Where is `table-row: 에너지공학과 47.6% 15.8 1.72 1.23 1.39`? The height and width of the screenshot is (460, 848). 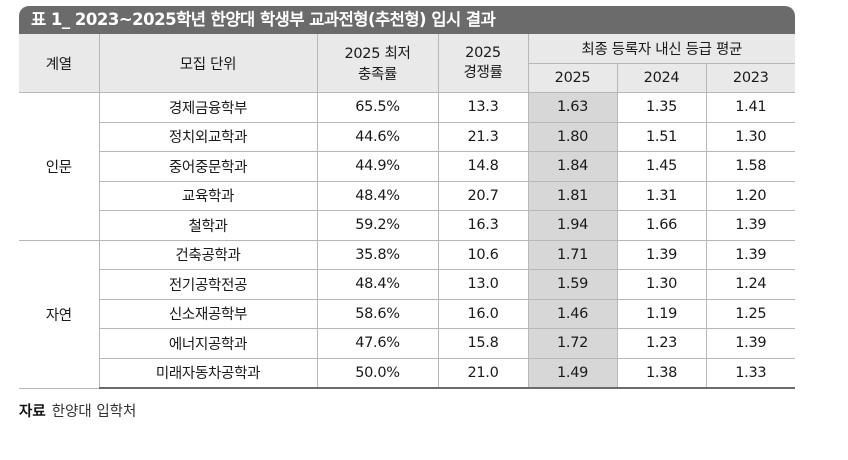
table-row: 에너지공학과 47.6% 15.8 1.72 1.23 1.39 is located at coordinates (407, 343).